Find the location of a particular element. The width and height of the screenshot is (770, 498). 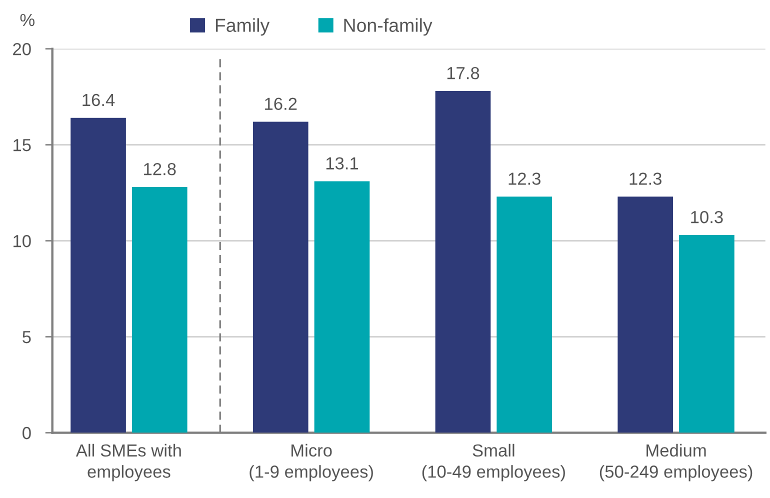

data-label: 17.8 is located at coordinates (463, 73).